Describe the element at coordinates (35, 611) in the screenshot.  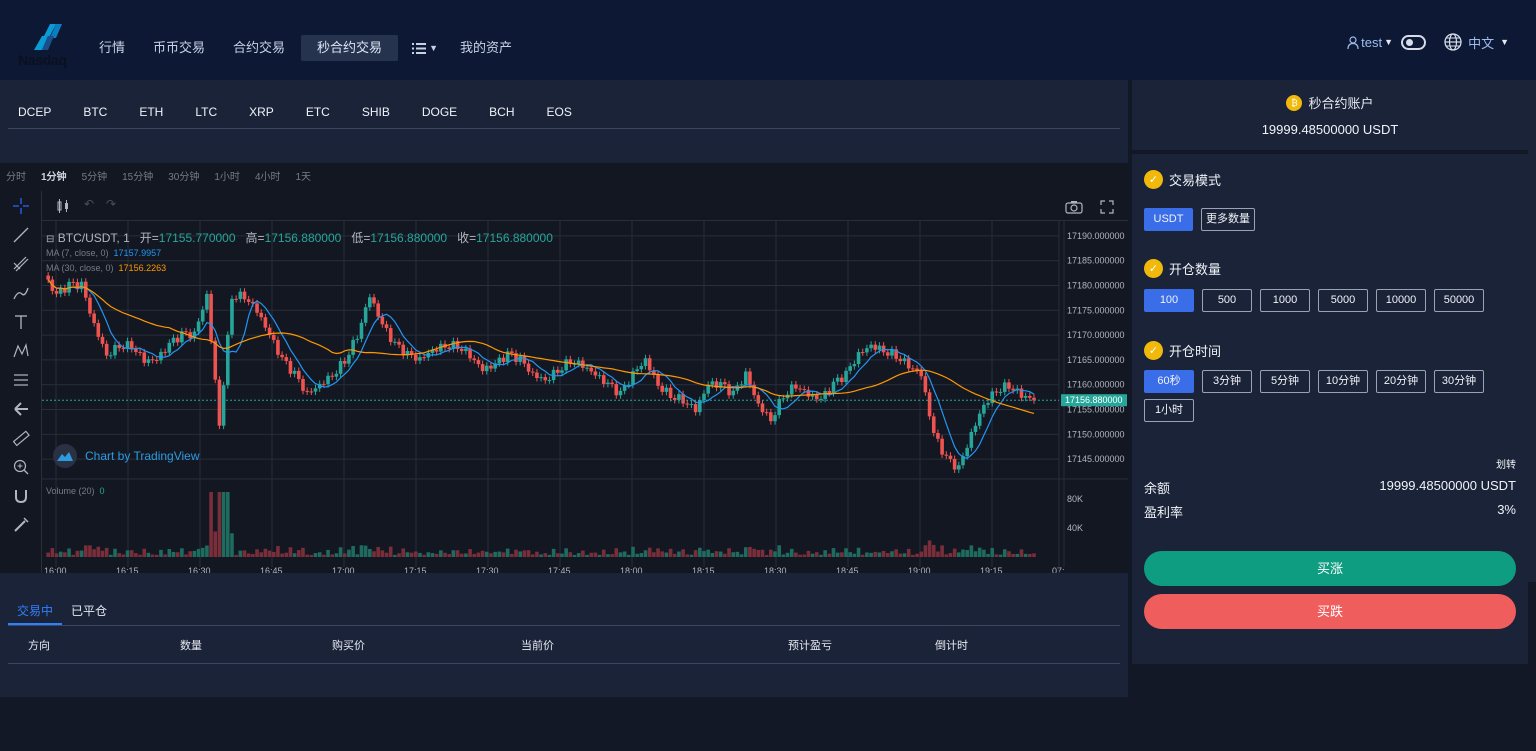
I see `tab-trading: 交易中` at that location.